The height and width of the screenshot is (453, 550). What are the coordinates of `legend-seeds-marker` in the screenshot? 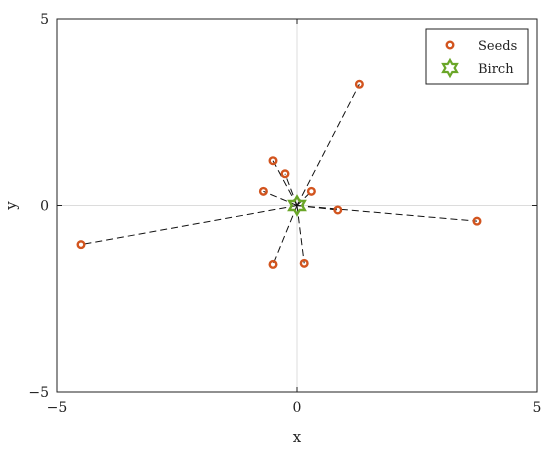 It's located at (450, 45).